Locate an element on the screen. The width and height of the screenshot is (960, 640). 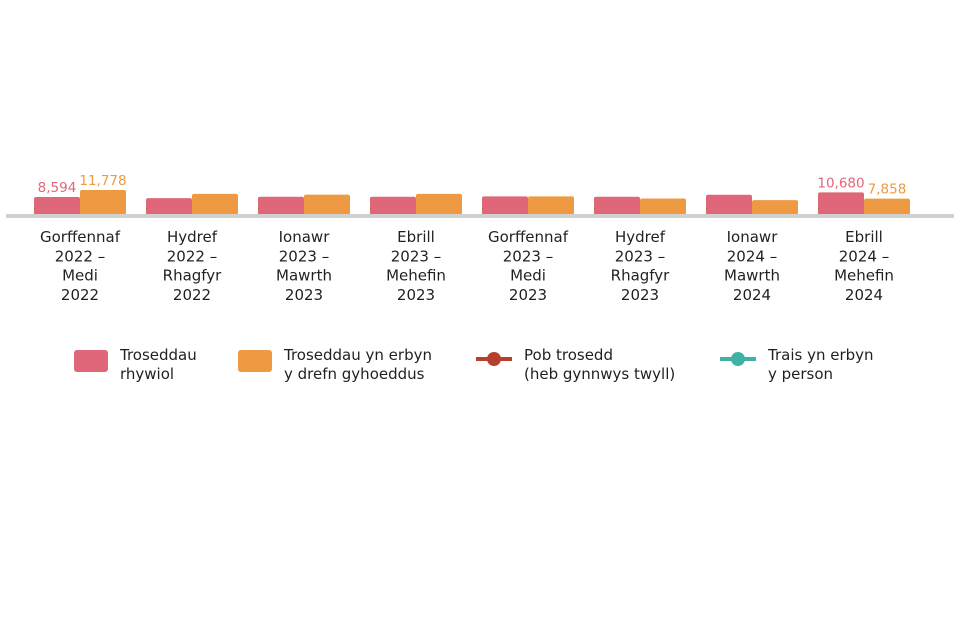
x-tick-label: Hydref 2022 – Rhagfyr 2022 is located at coordinates (193, 266).